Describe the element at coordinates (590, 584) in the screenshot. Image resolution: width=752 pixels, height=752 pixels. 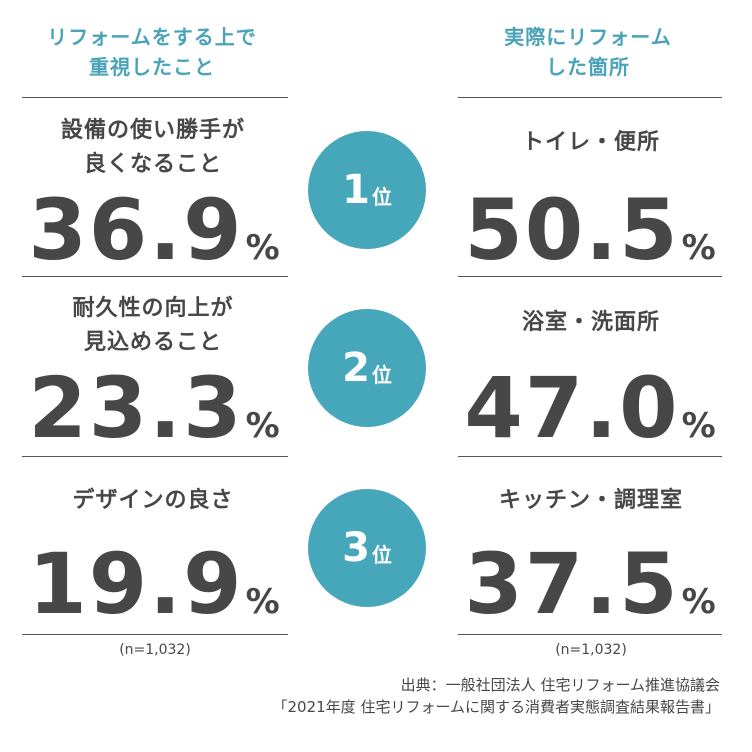
I see `rank-3-right-value: 37.5%` at that location.